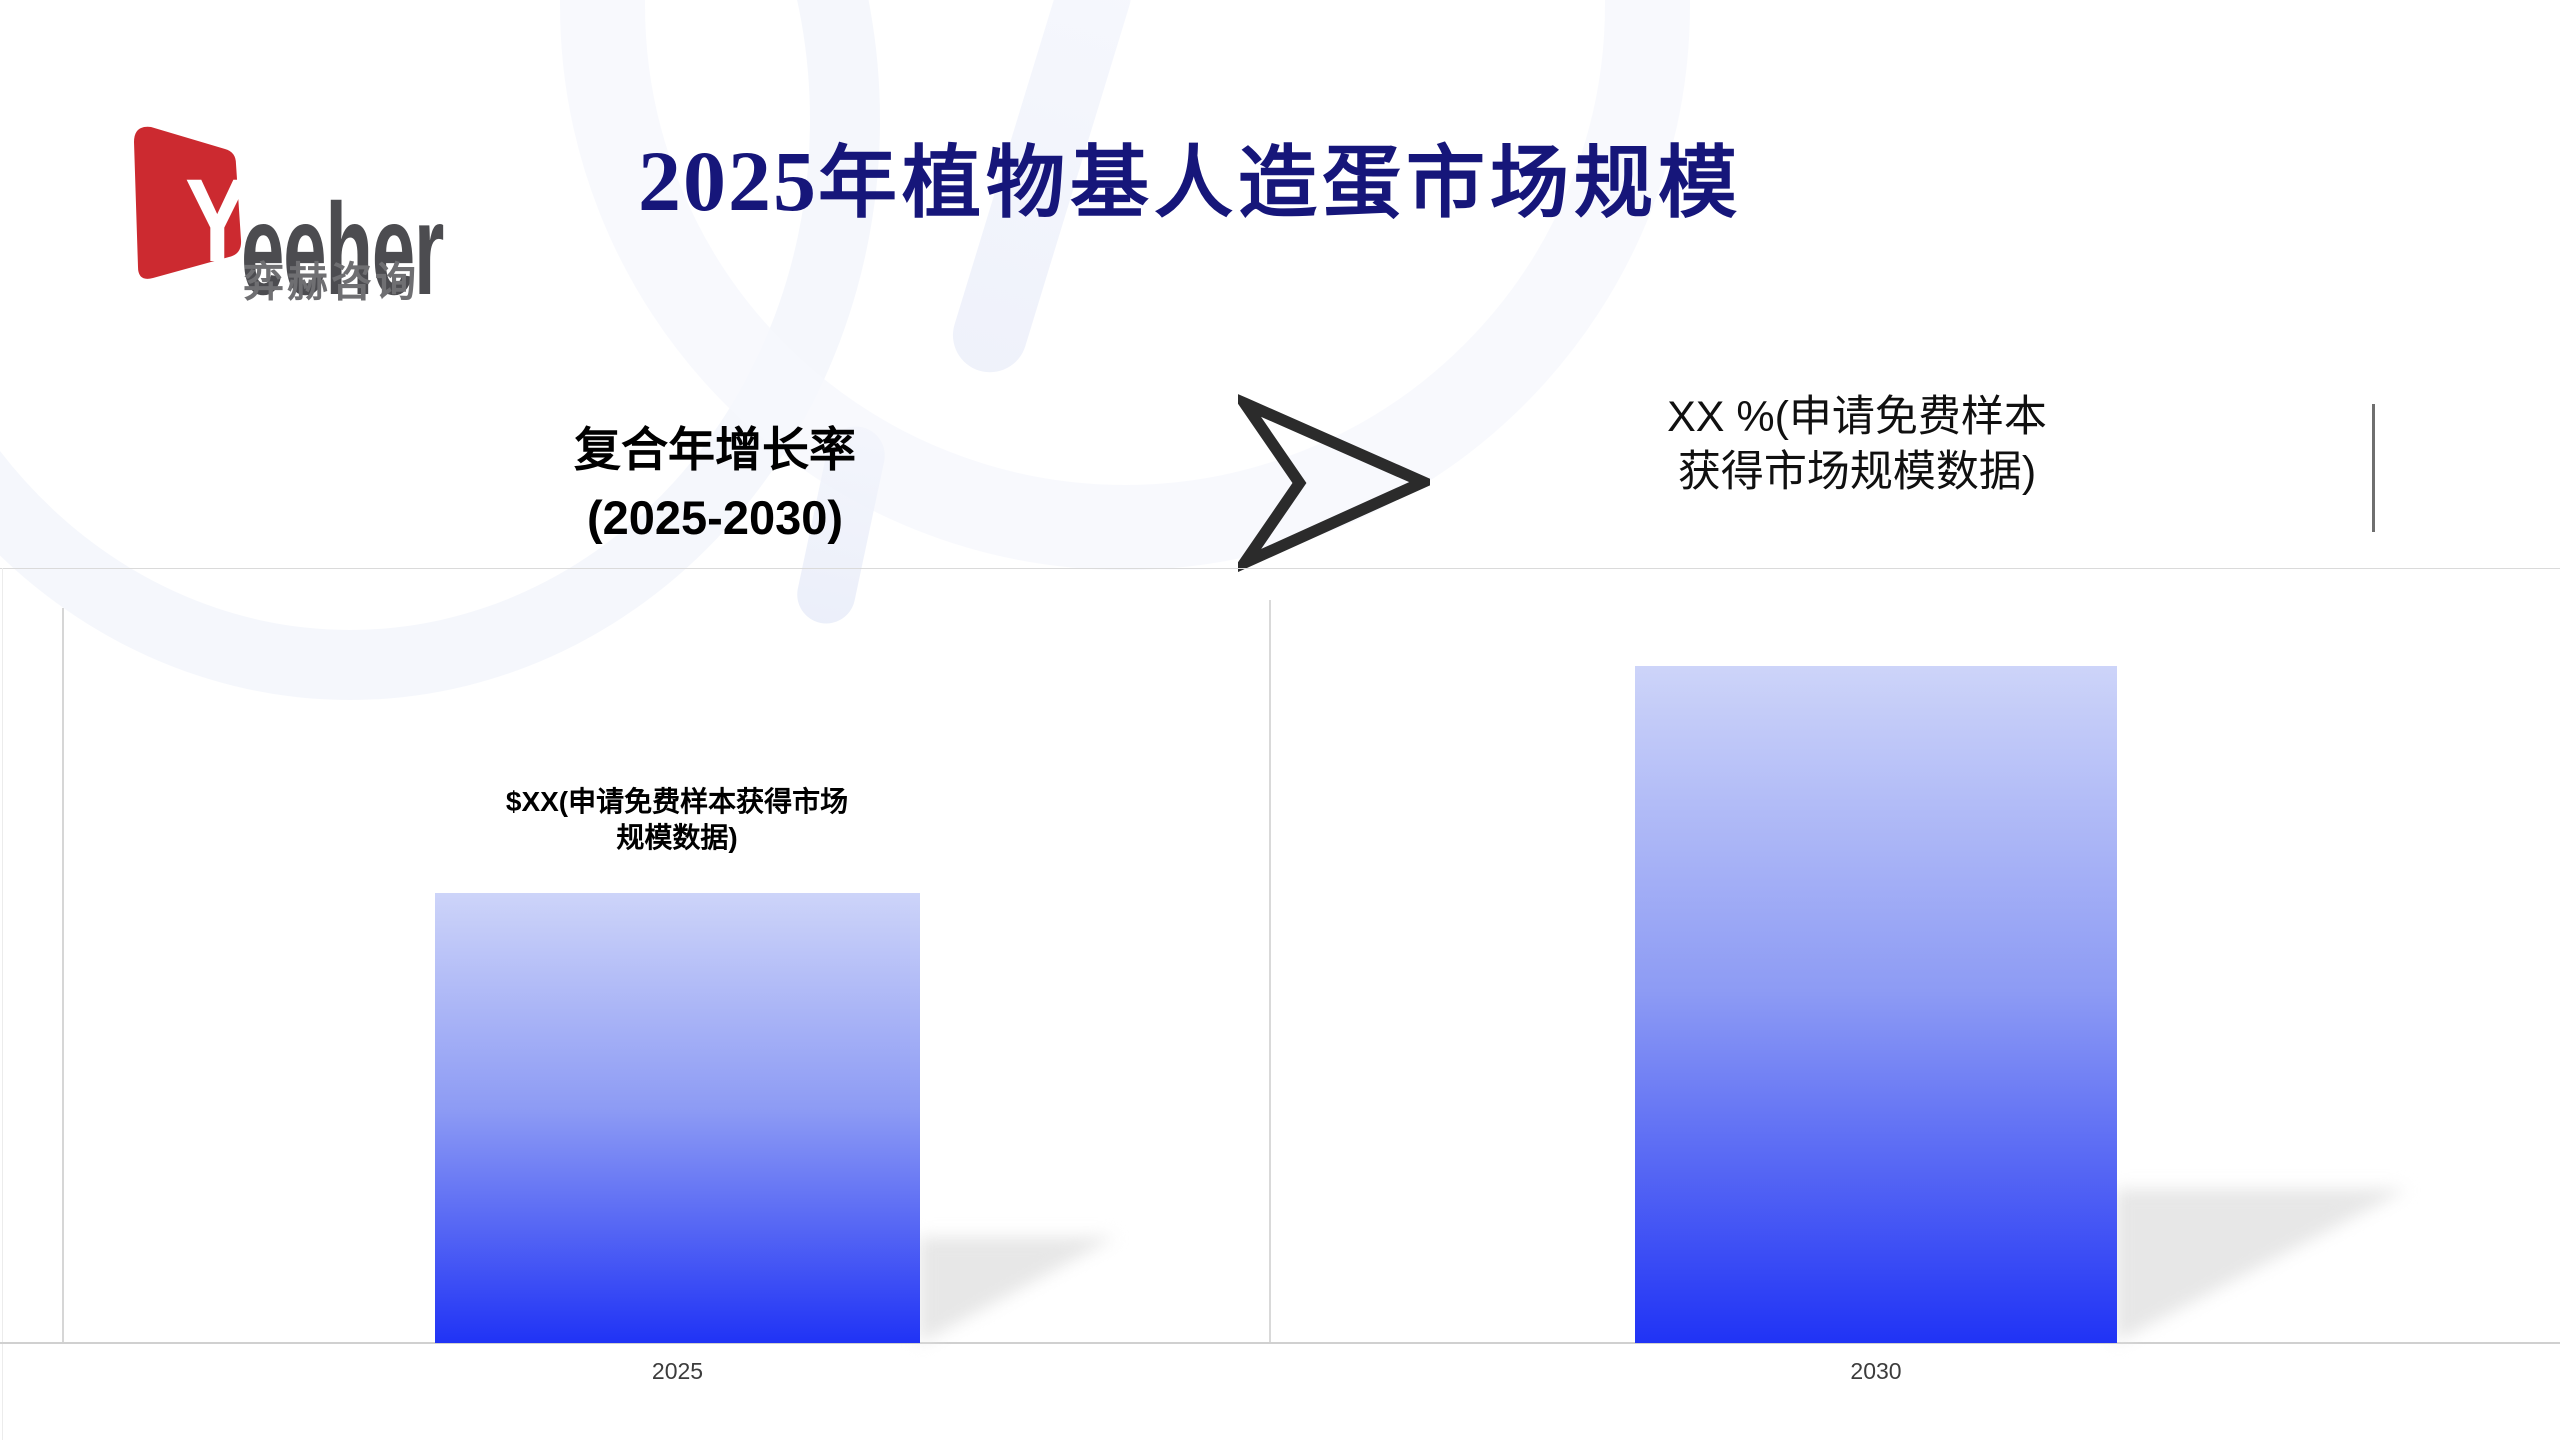  I want to click on bar-shadow-2030, so click(2264, 1267).